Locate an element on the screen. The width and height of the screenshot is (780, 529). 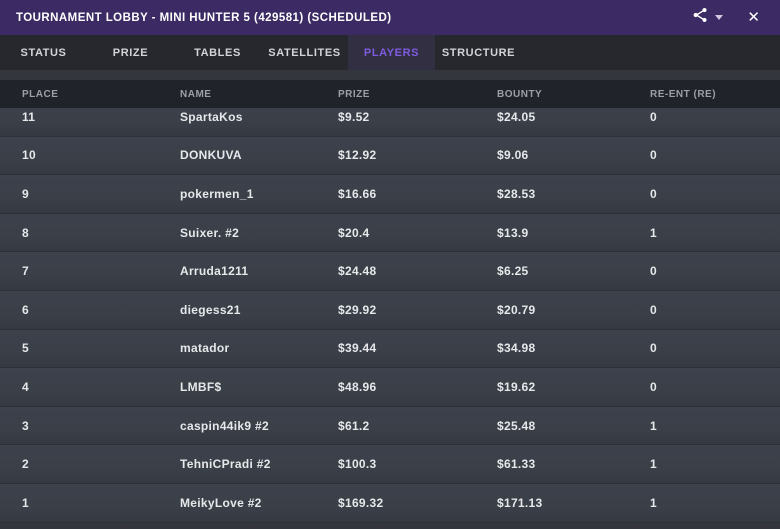
cell-bounty: $19.62 is located at coordinates (516, 386).